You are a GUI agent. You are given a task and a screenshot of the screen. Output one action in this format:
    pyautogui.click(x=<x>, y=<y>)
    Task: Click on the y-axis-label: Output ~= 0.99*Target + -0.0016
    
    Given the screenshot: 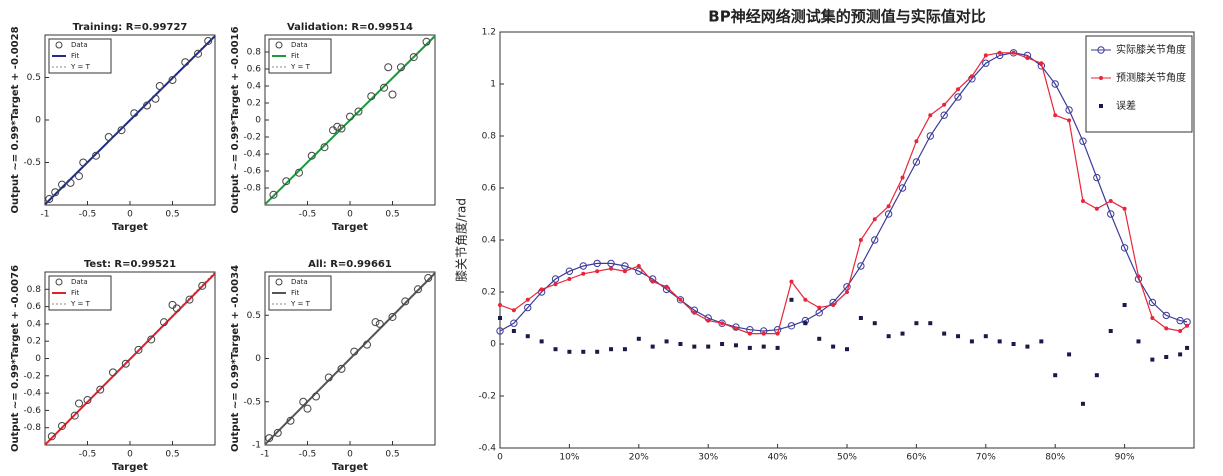 What is the action you would take?
    pyautogui.click(x=235, y=119)
    